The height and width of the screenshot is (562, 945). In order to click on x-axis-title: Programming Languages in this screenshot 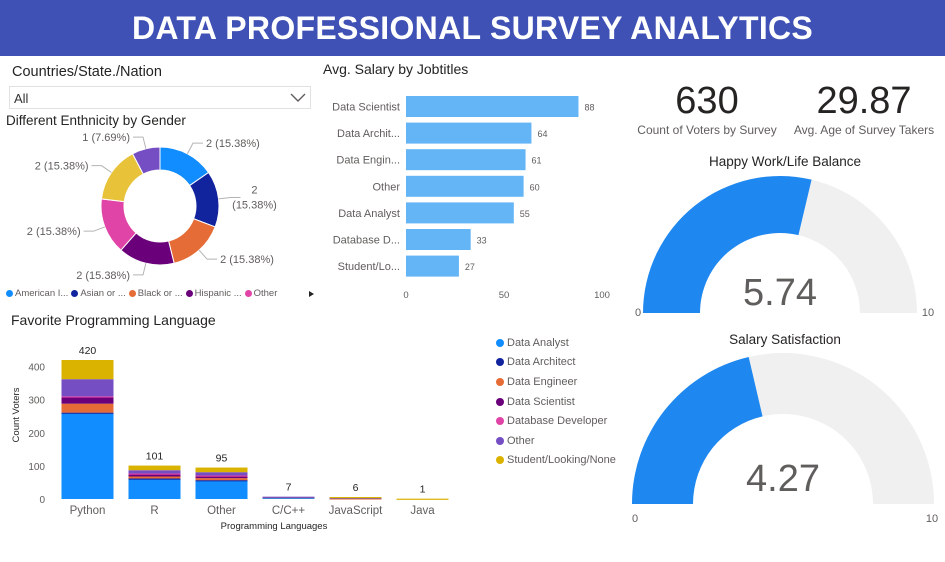, I will do `click(274, 526)`.